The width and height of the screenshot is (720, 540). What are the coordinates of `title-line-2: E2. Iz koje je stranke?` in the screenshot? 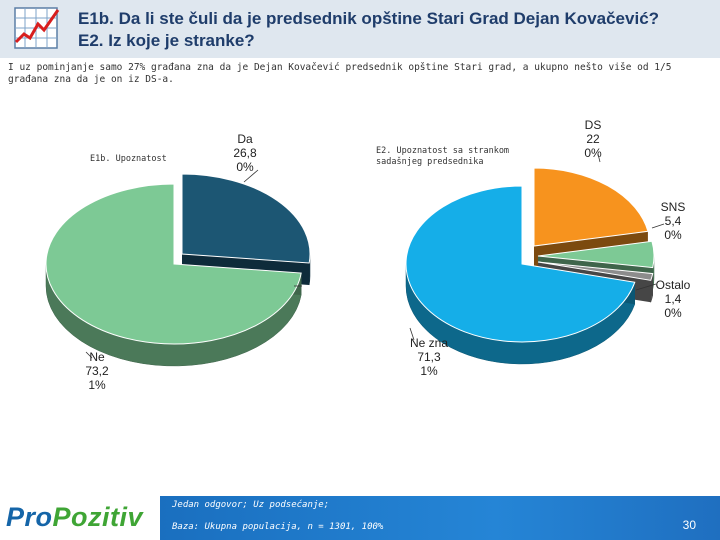 It's located at (166, 40).